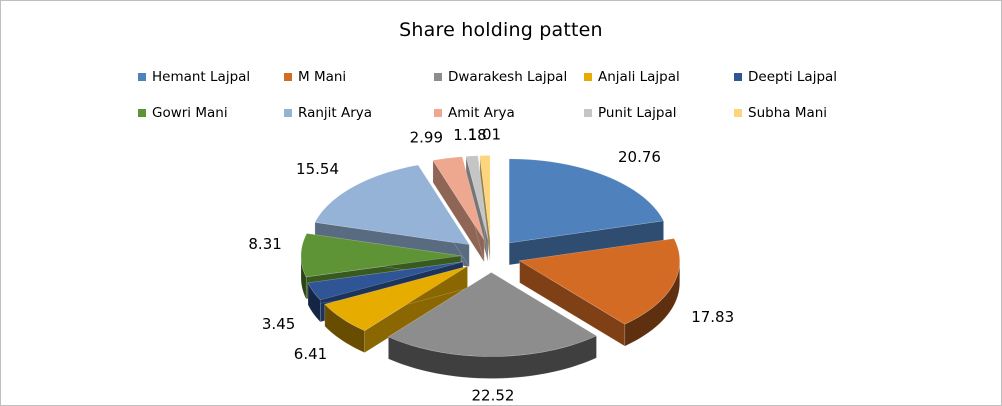 The width and height of the screenshot is (1002, 406). Describe the element at coordinates (501, 30) in the screenshot. I see `chart-title: Share holding patten` at that location.